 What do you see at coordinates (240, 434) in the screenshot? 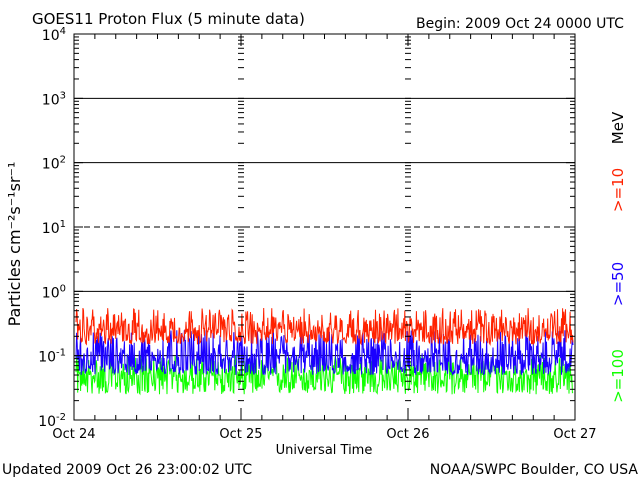
I see `x-tick-label: Oct 25` at bounding box center [240, 434].